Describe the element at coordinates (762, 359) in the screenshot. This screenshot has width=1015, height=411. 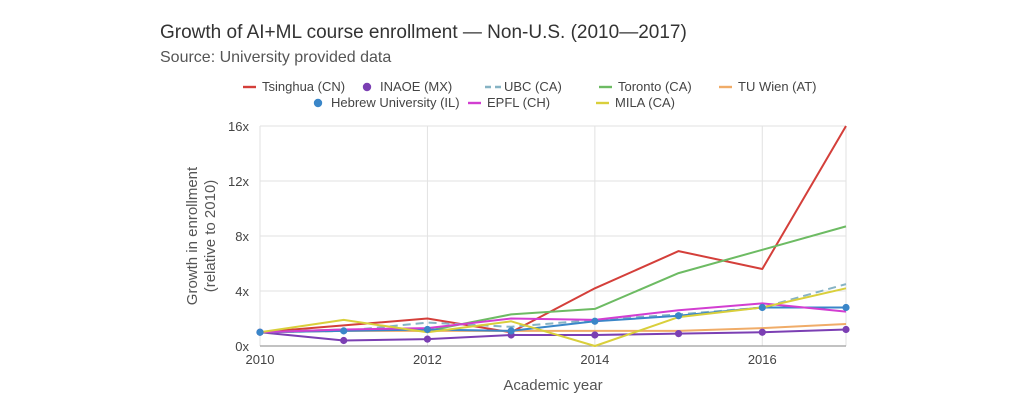
I see `x-tick-label: 2016` at that location.